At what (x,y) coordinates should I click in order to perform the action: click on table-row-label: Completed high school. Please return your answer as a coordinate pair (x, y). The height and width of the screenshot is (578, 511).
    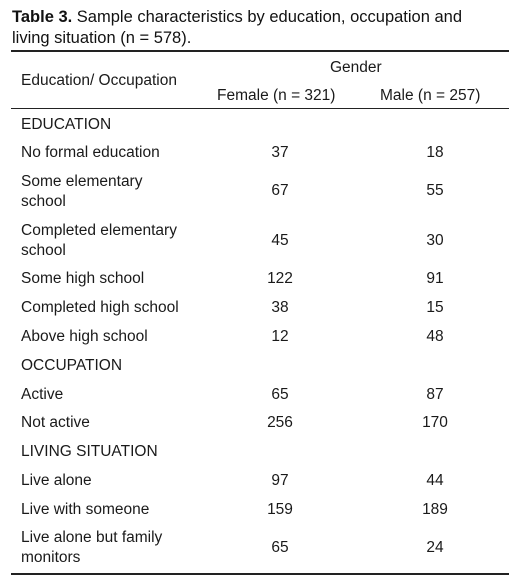
    Looking at the image, I should click on (100, 307).